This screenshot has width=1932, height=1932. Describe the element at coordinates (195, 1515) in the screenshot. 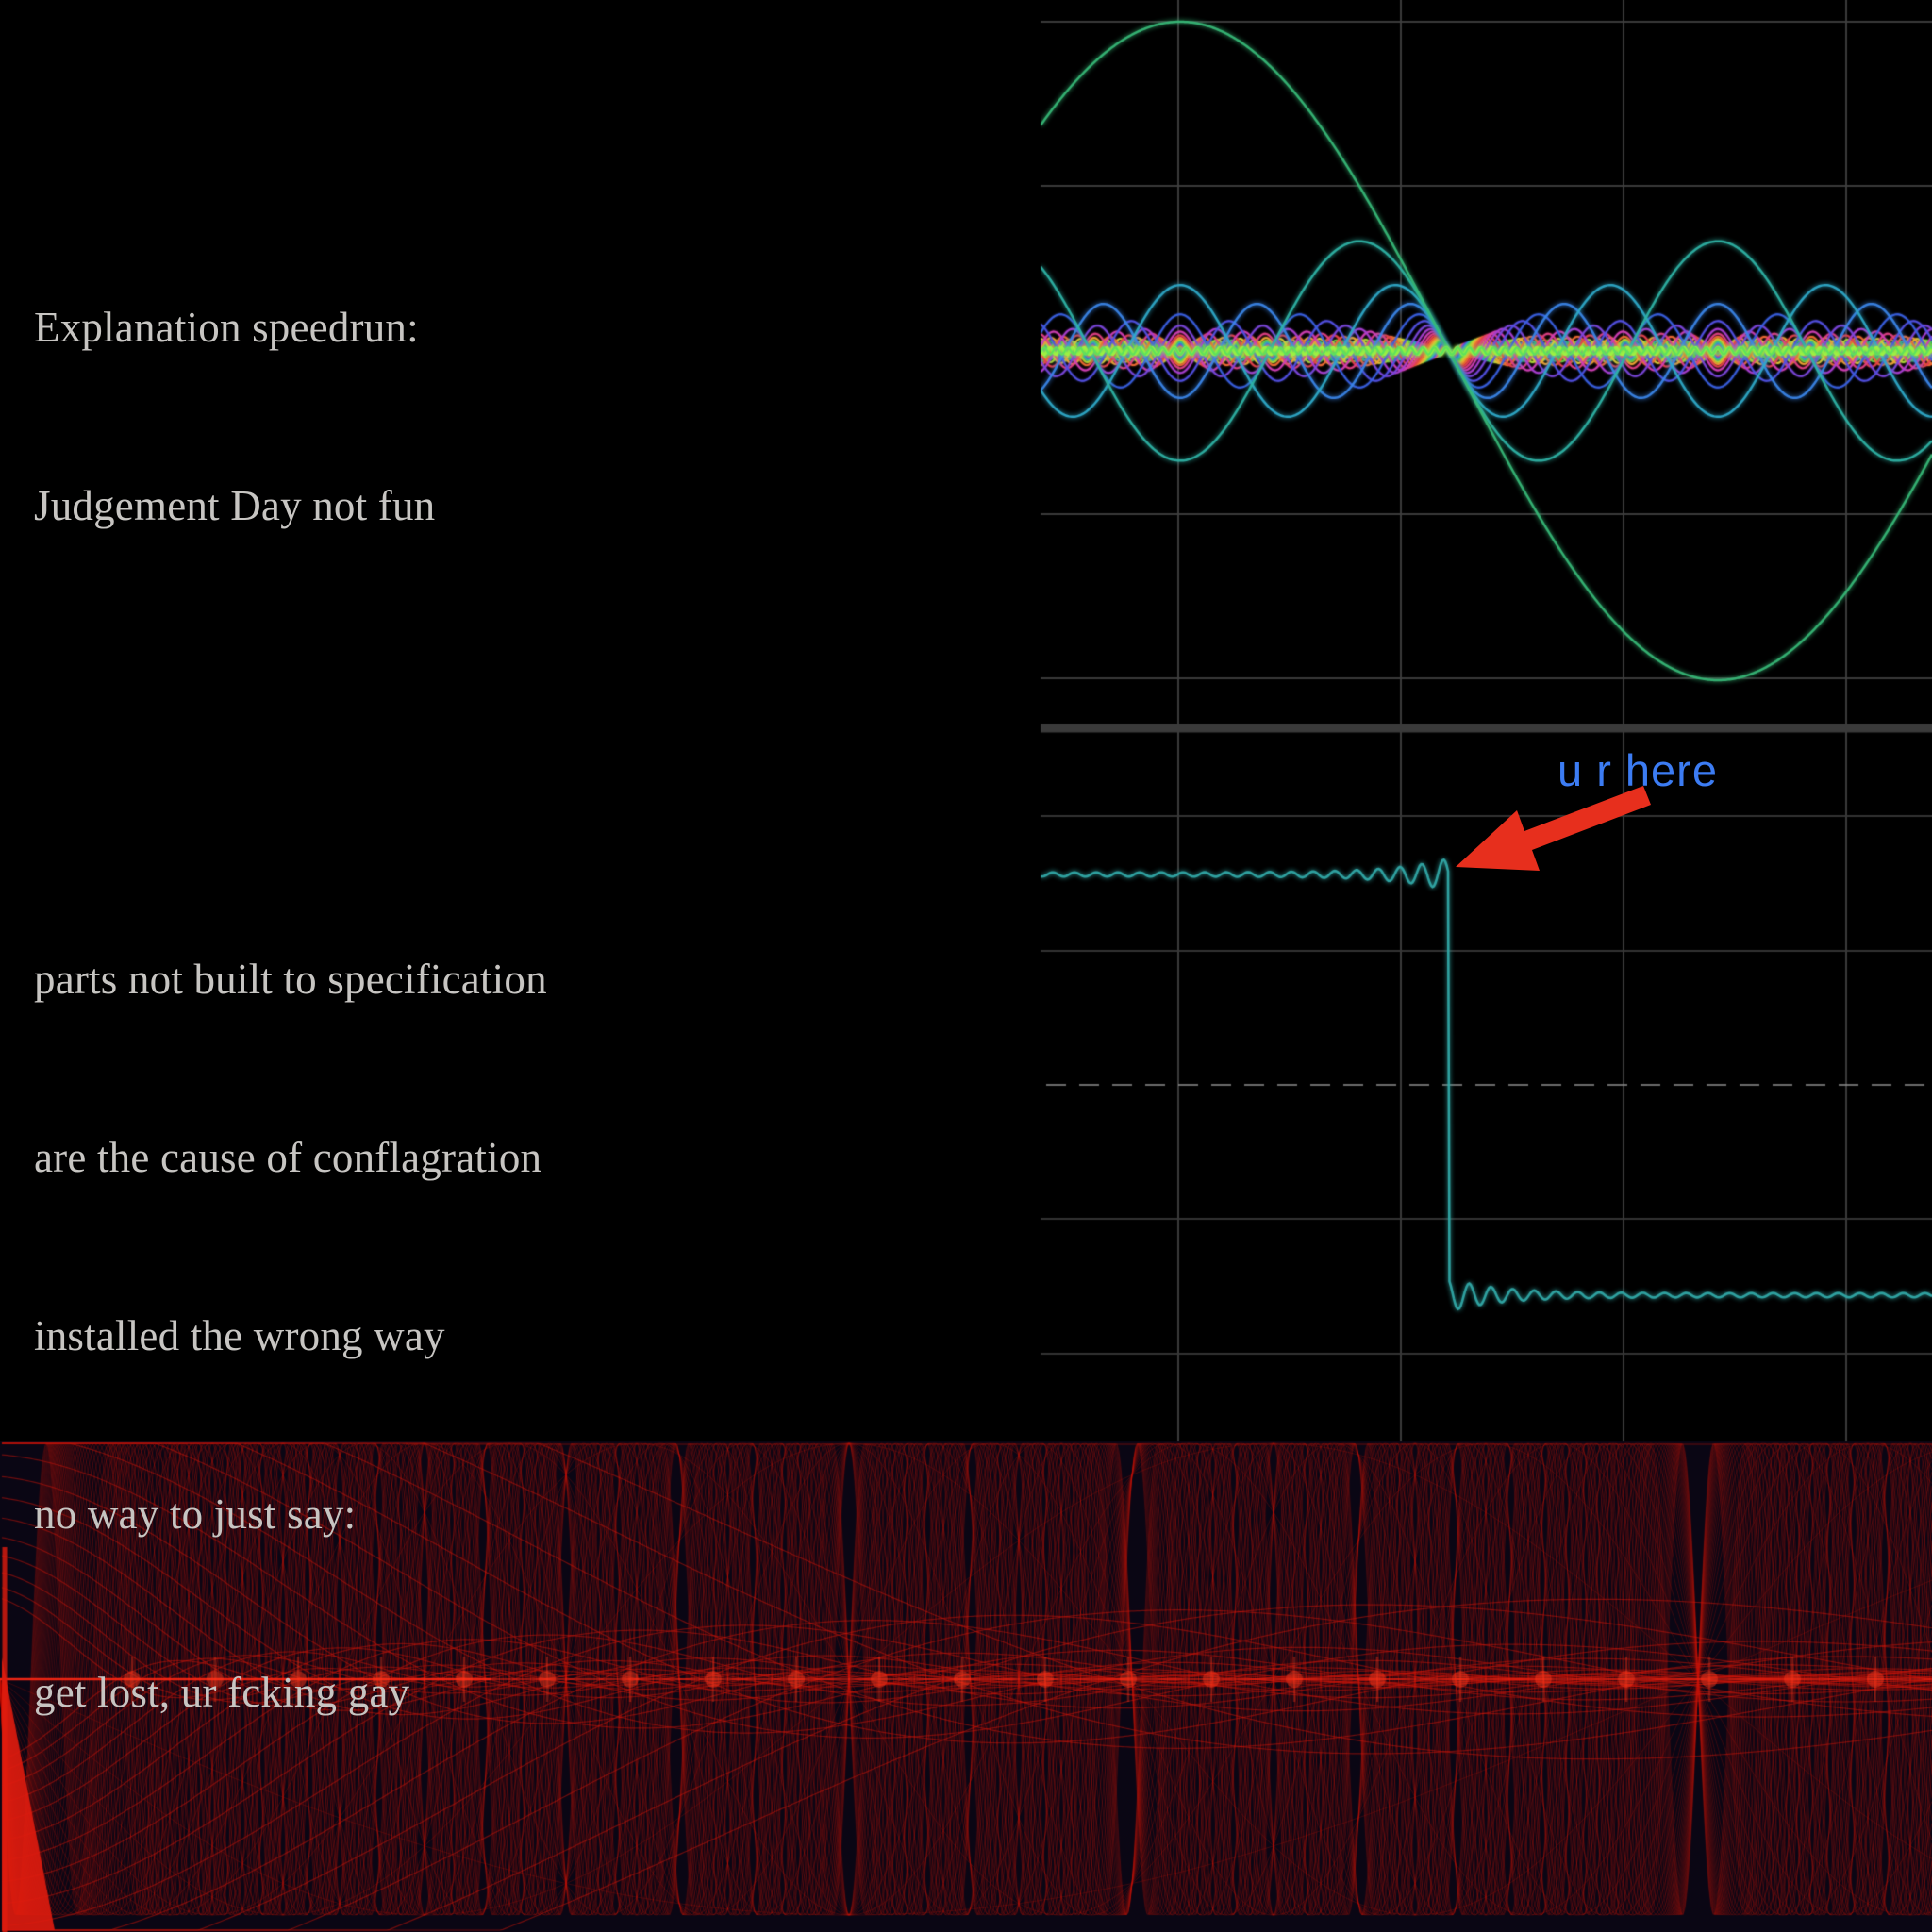

I see `poem-line: no way to just say:` at that location.